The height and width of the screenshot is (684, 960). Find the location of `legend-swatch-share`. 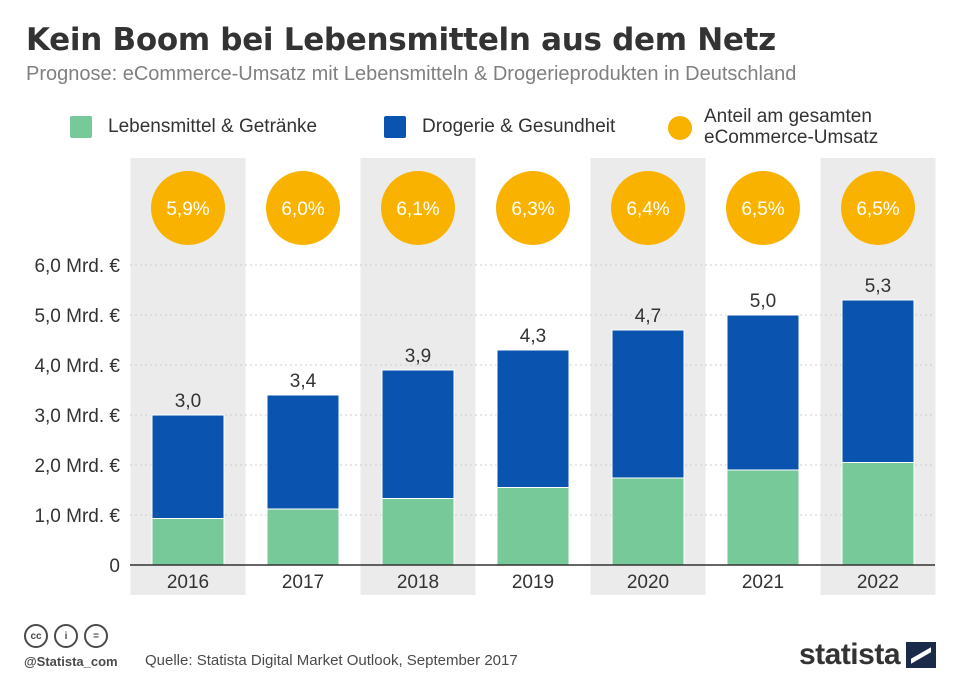

legend-swatch-share is located at coordinates (680, 128).